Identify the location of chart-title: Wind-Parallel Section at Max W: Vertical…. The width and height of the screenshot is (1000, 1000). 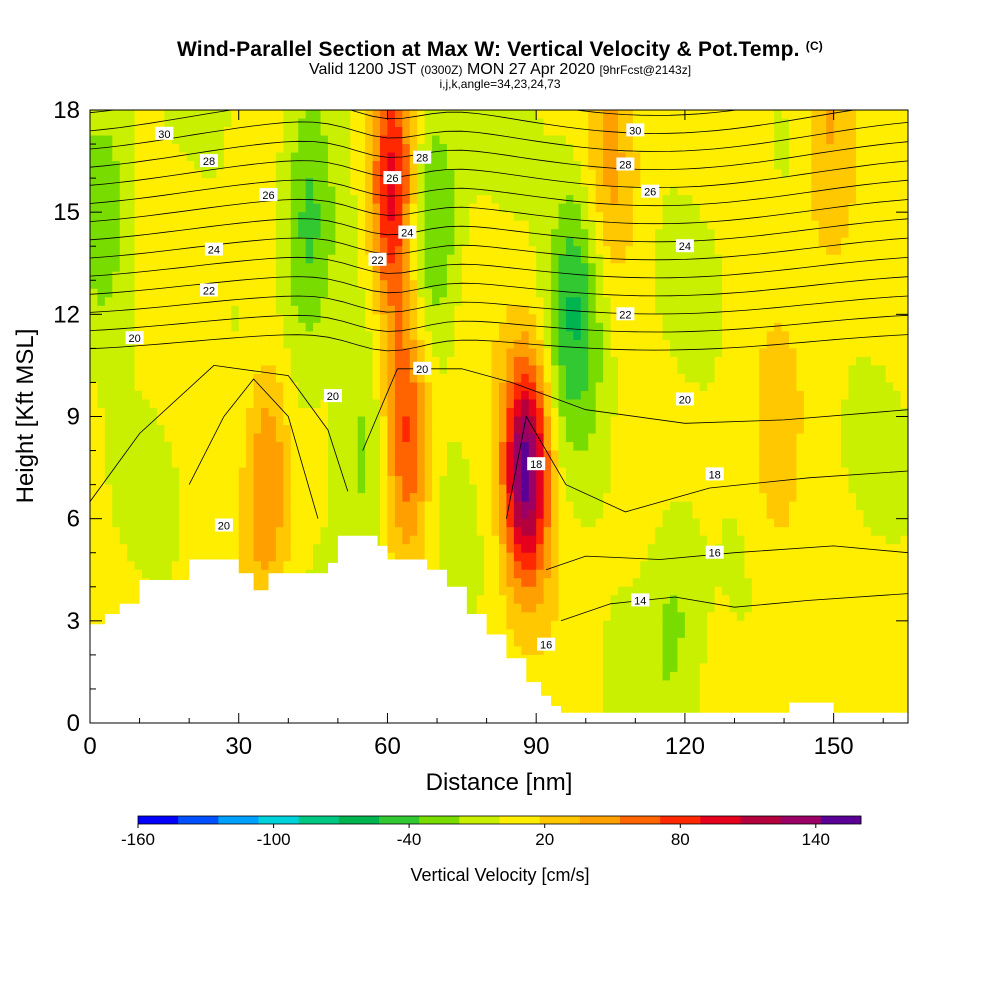
(500, 49).